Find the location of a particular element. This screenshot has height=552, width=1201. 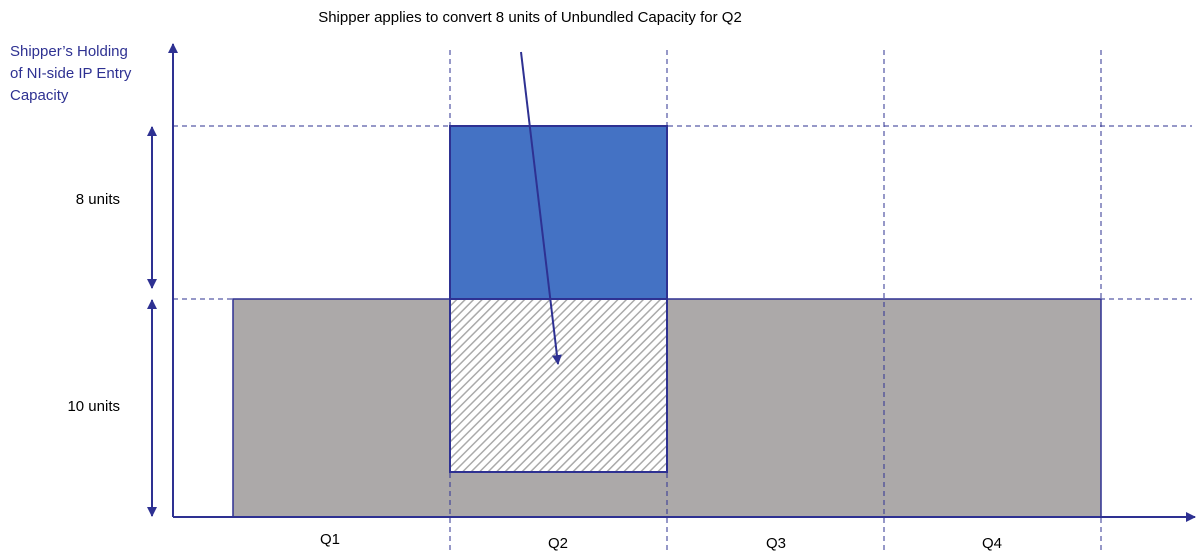

bracket-label: 8 units is located at coordinates (98, 199).